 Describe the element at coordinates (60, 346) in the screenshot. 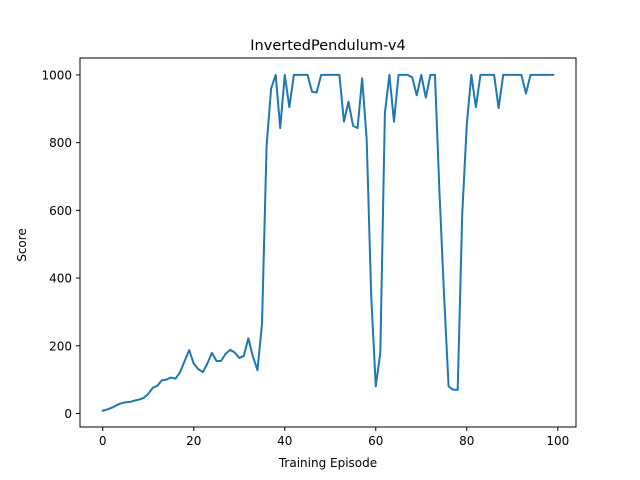

I see `y-tick-label: 200` at that location.